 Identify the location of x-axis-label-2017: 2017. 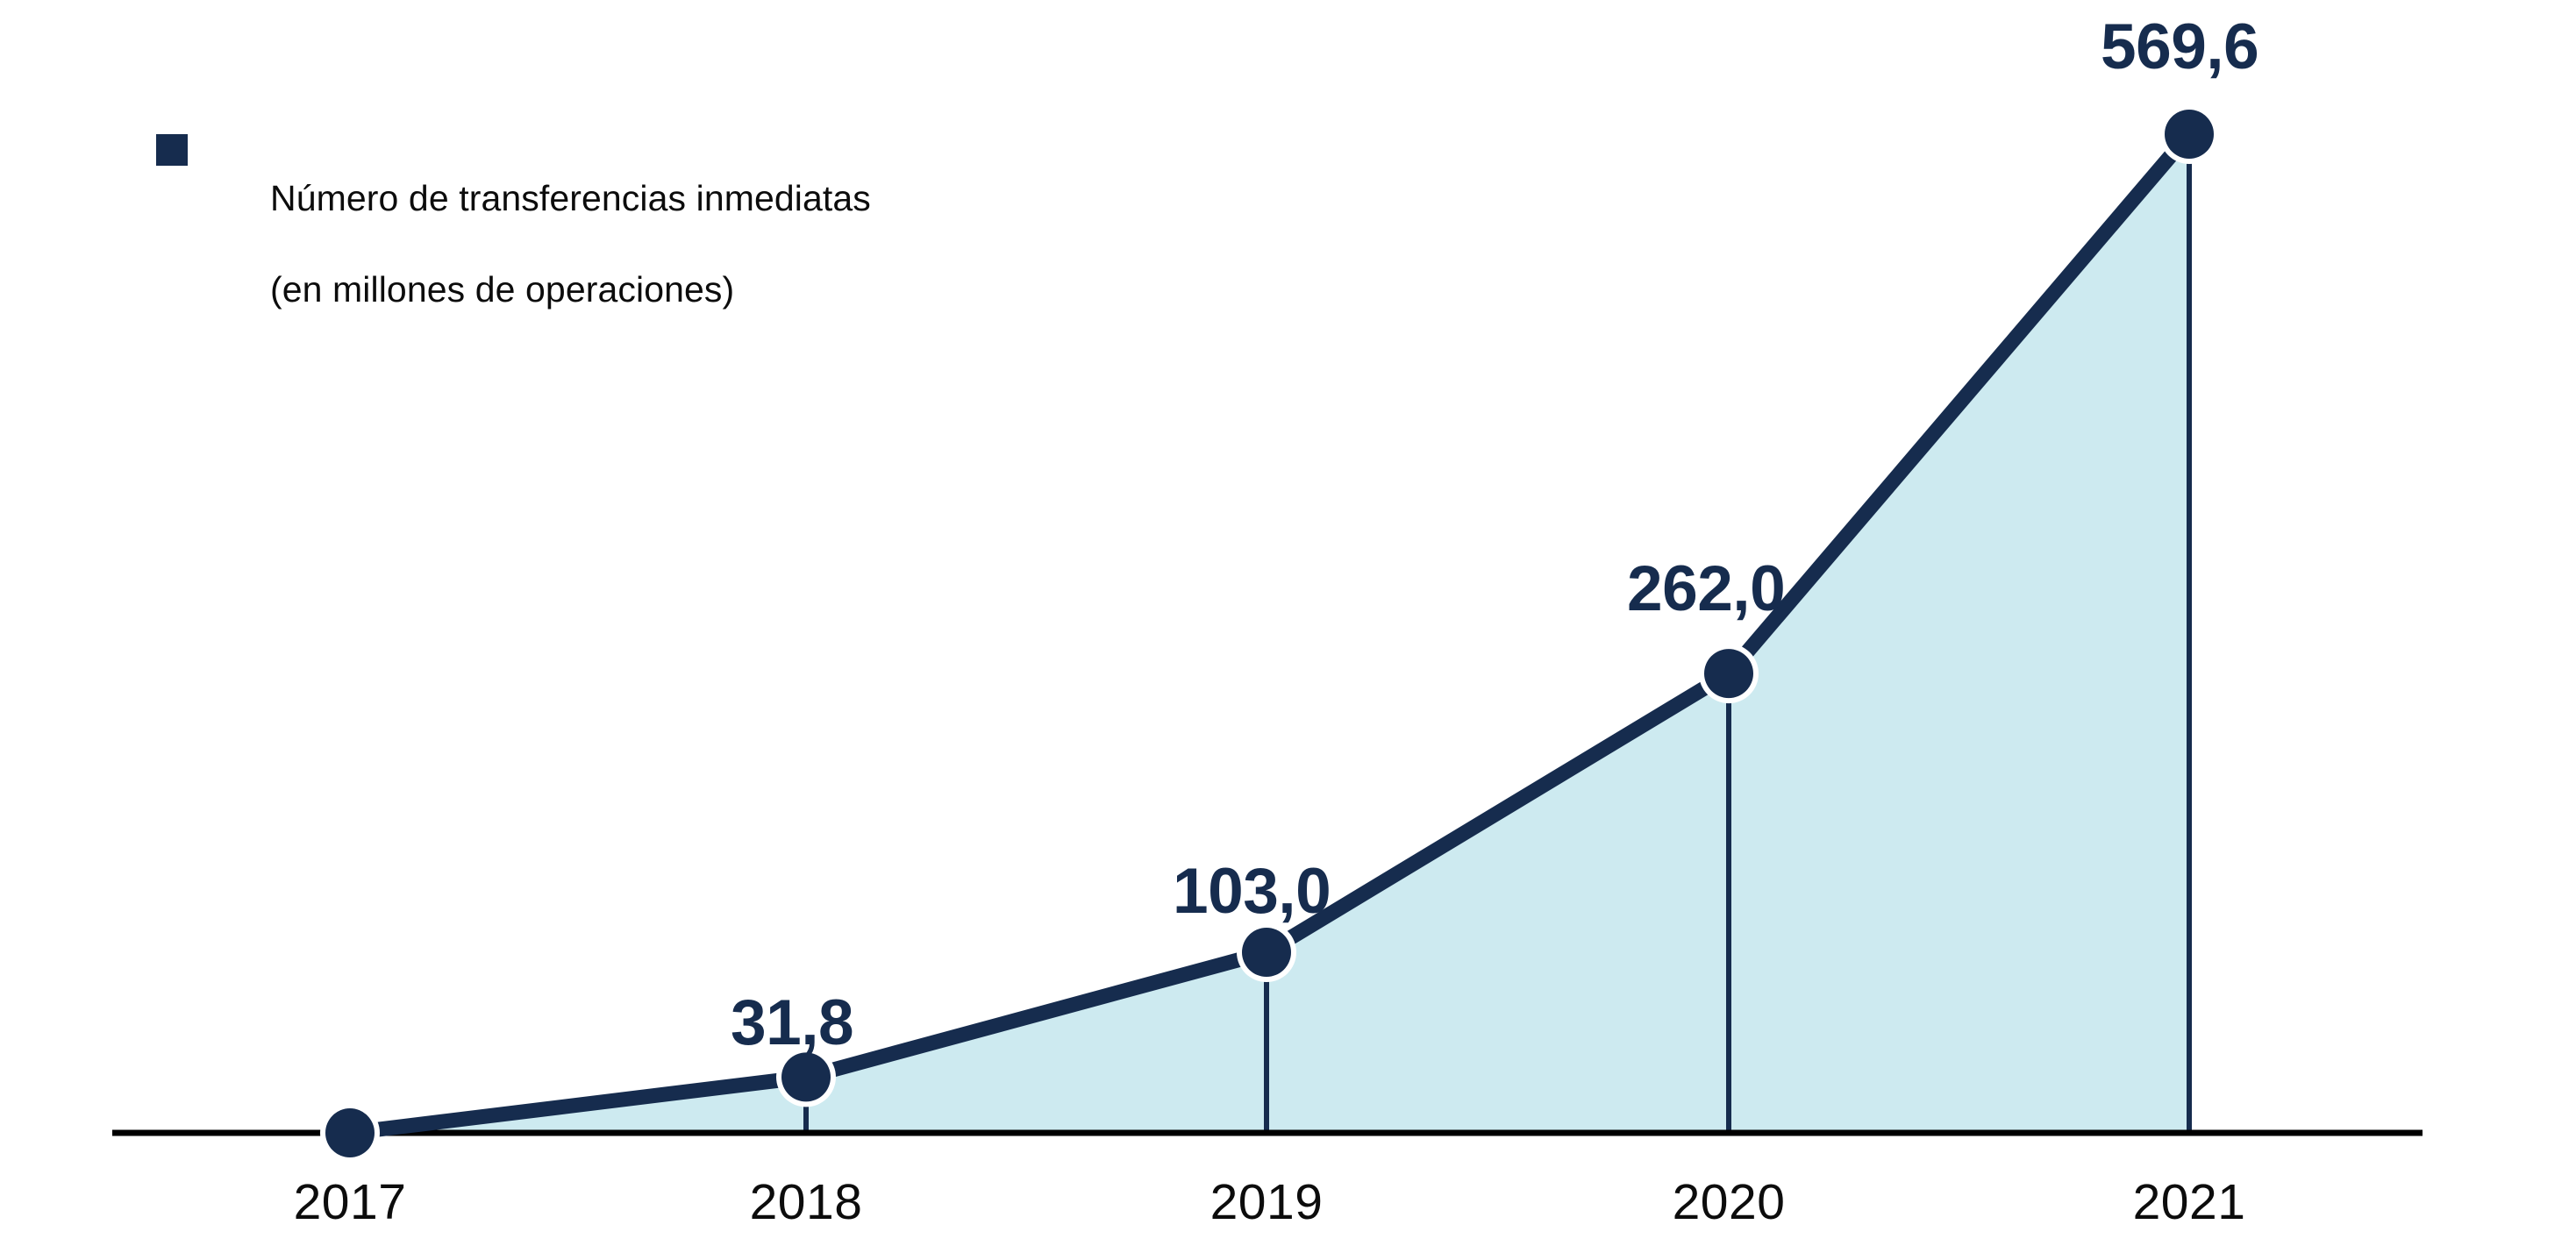
(350, 1202).